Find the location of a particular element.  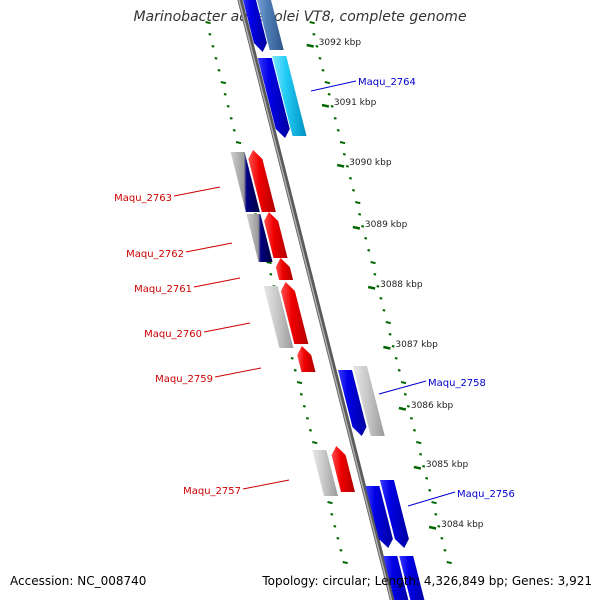

kbp-tick-label: 3091 kbp is located at coordinates (355, 103).